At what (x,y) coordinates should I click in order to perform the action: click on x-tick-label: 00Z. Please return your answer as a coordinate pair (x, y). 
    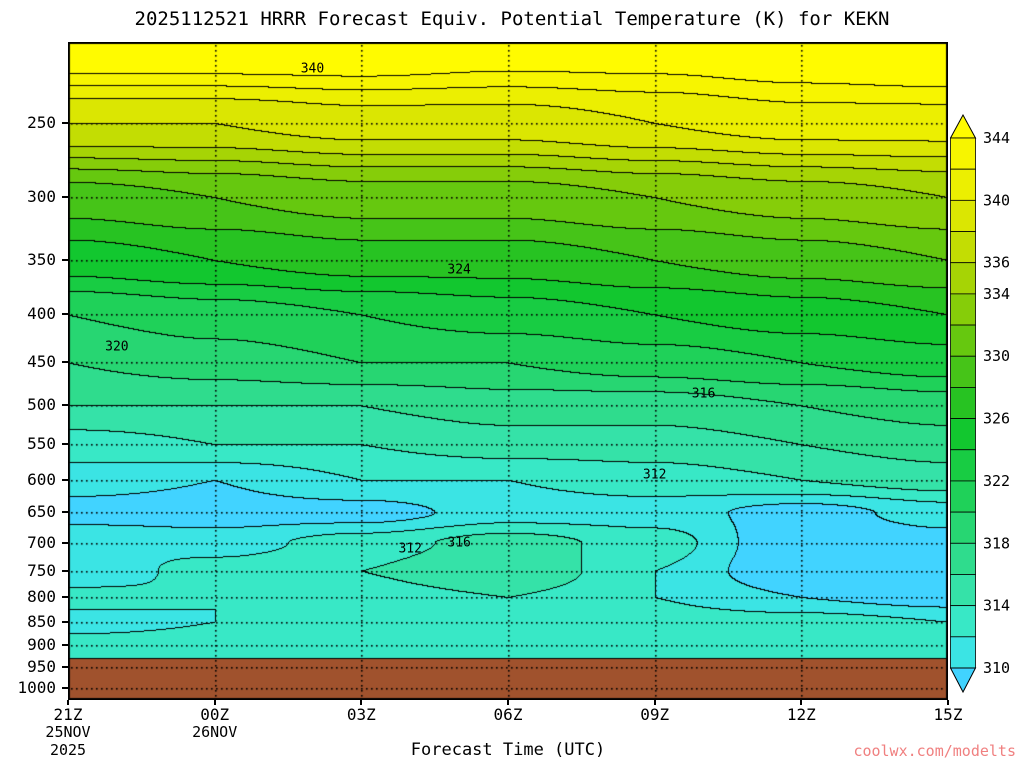
    Looking at the image, I should click on (215, 714).